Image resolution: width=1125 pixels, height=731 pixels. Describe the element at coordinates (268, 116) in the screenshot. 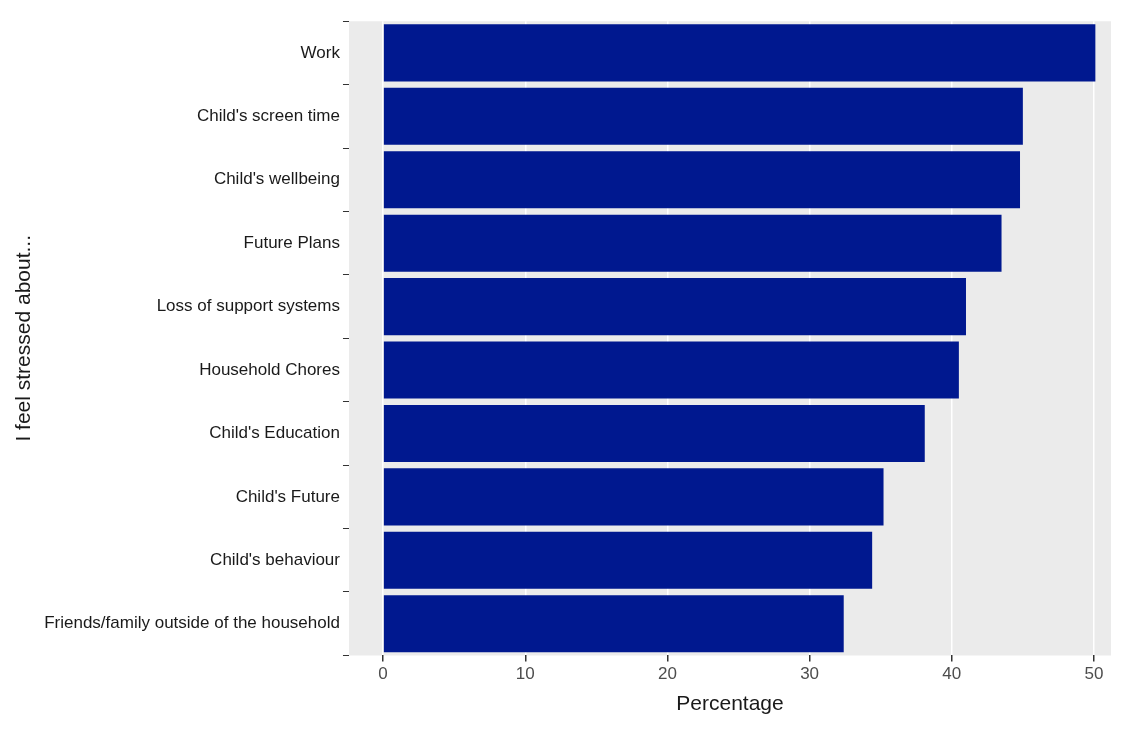

I see `y-tick-label: Child's screen time` at that location.